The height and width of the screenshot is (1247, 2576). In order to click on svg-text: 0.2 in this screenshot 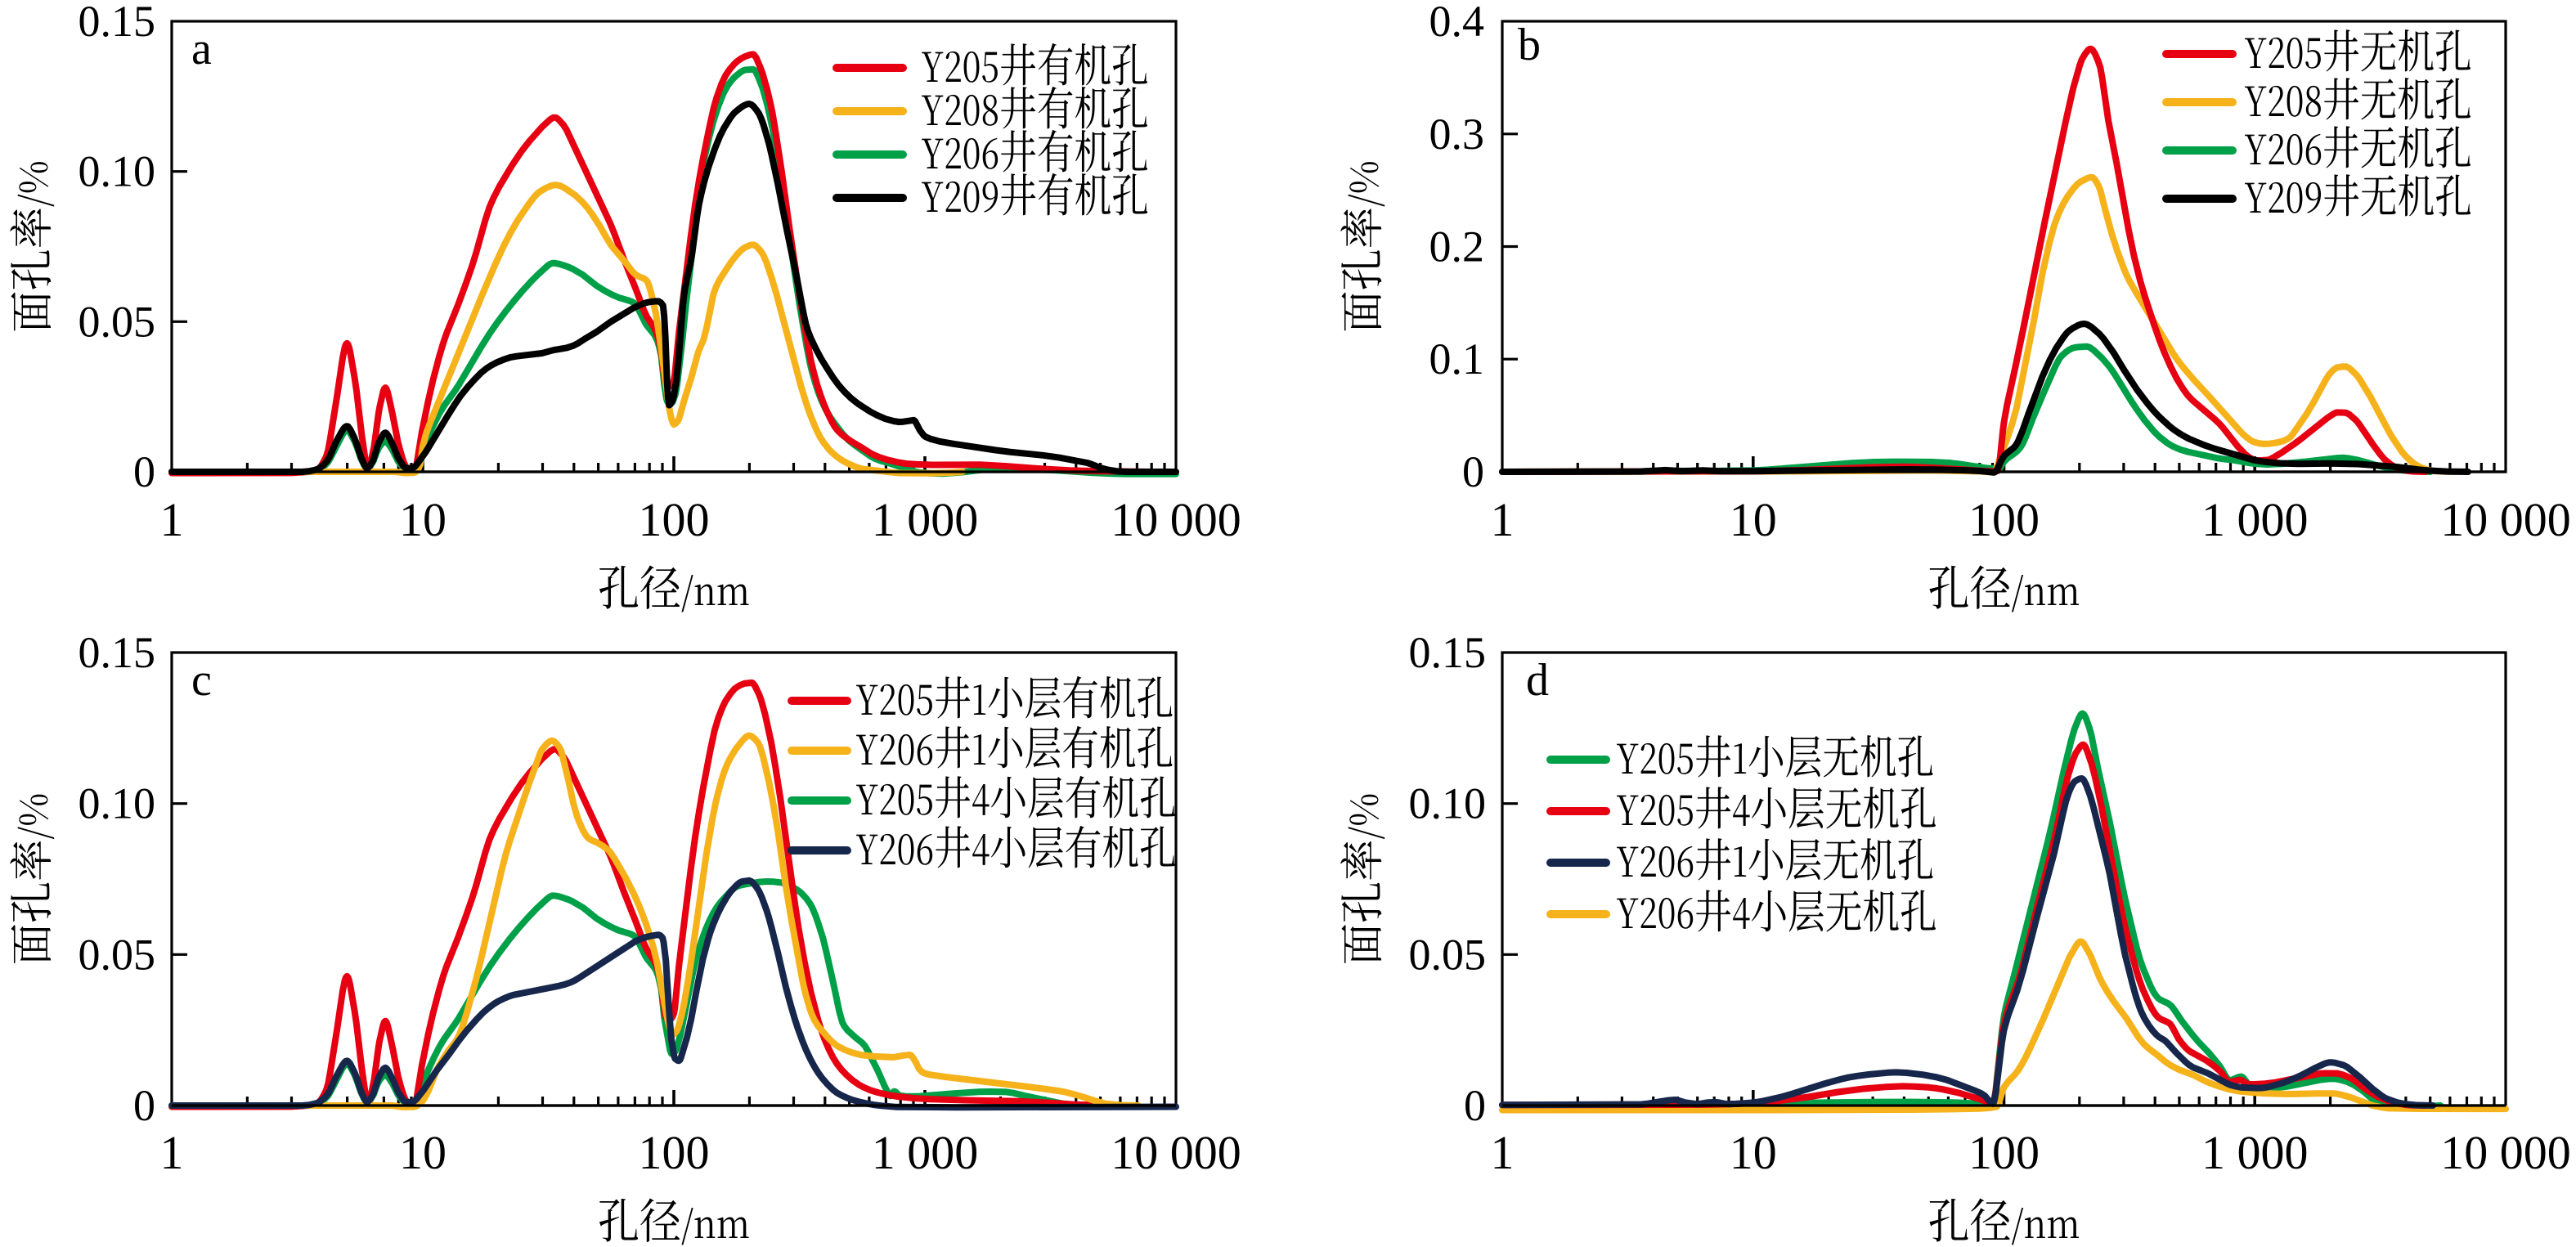, I will do `click(1457, 246)`.